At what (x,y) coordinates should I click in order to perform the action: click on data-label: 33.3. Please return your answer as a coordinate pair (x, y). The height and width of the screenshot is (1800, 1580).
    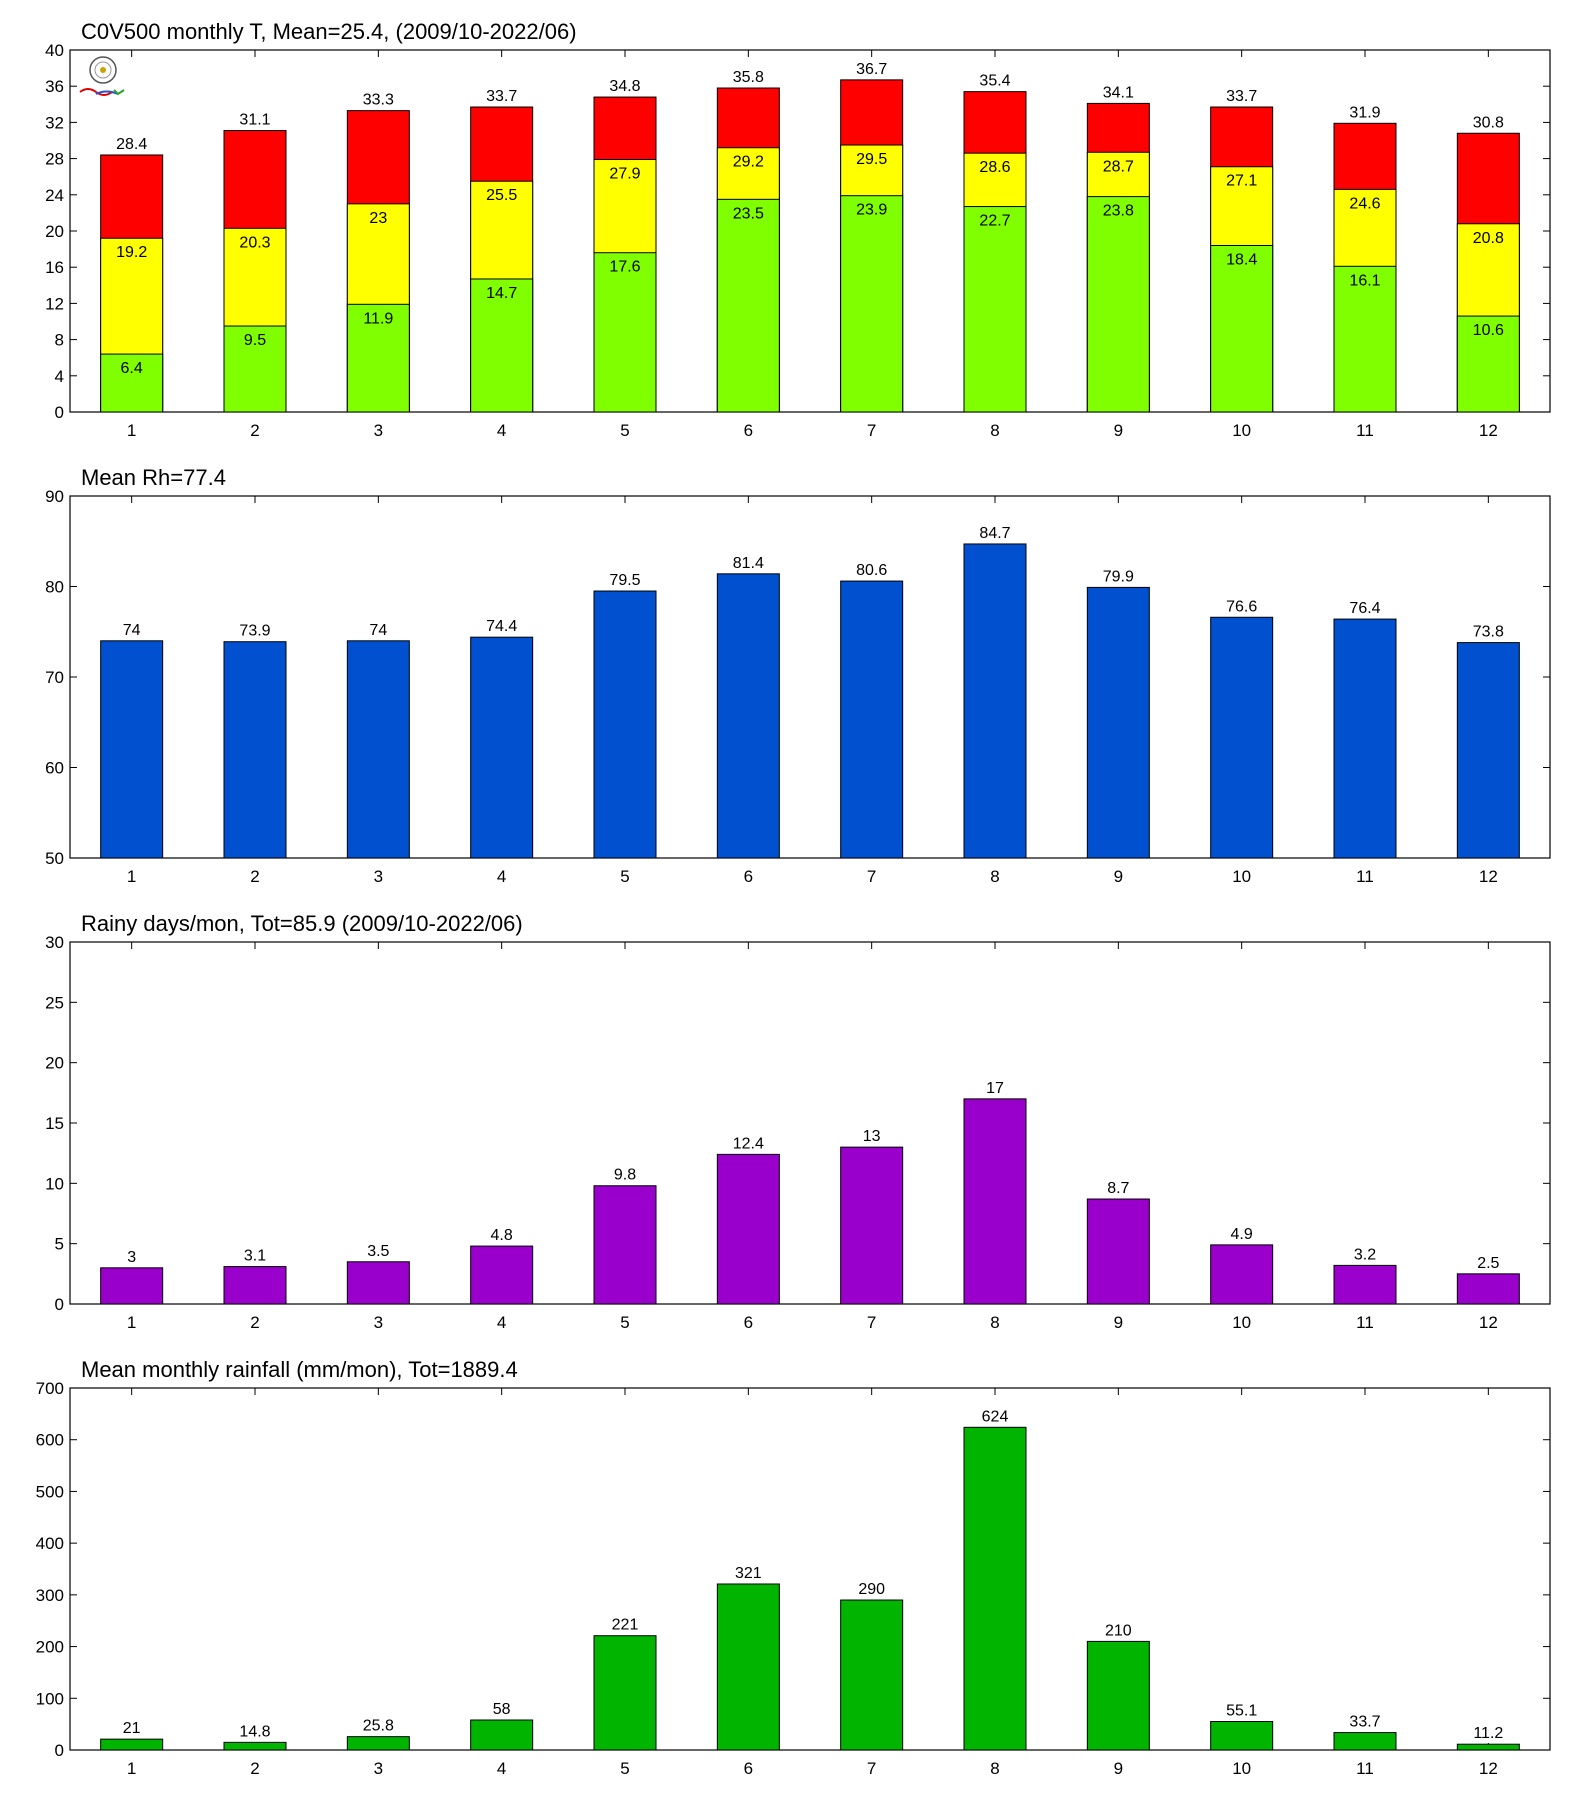
    Looking at the image, I should click on (378, 100).